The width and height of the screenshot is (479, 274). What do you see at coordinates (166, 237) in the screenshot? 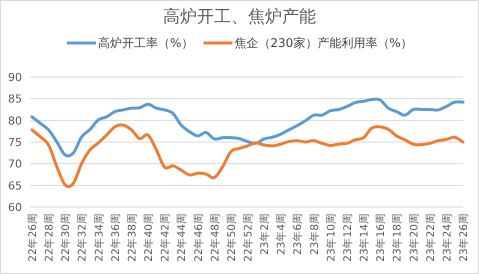
I see `x-tick-label: 22年42周` at bounding box center [166, 237].